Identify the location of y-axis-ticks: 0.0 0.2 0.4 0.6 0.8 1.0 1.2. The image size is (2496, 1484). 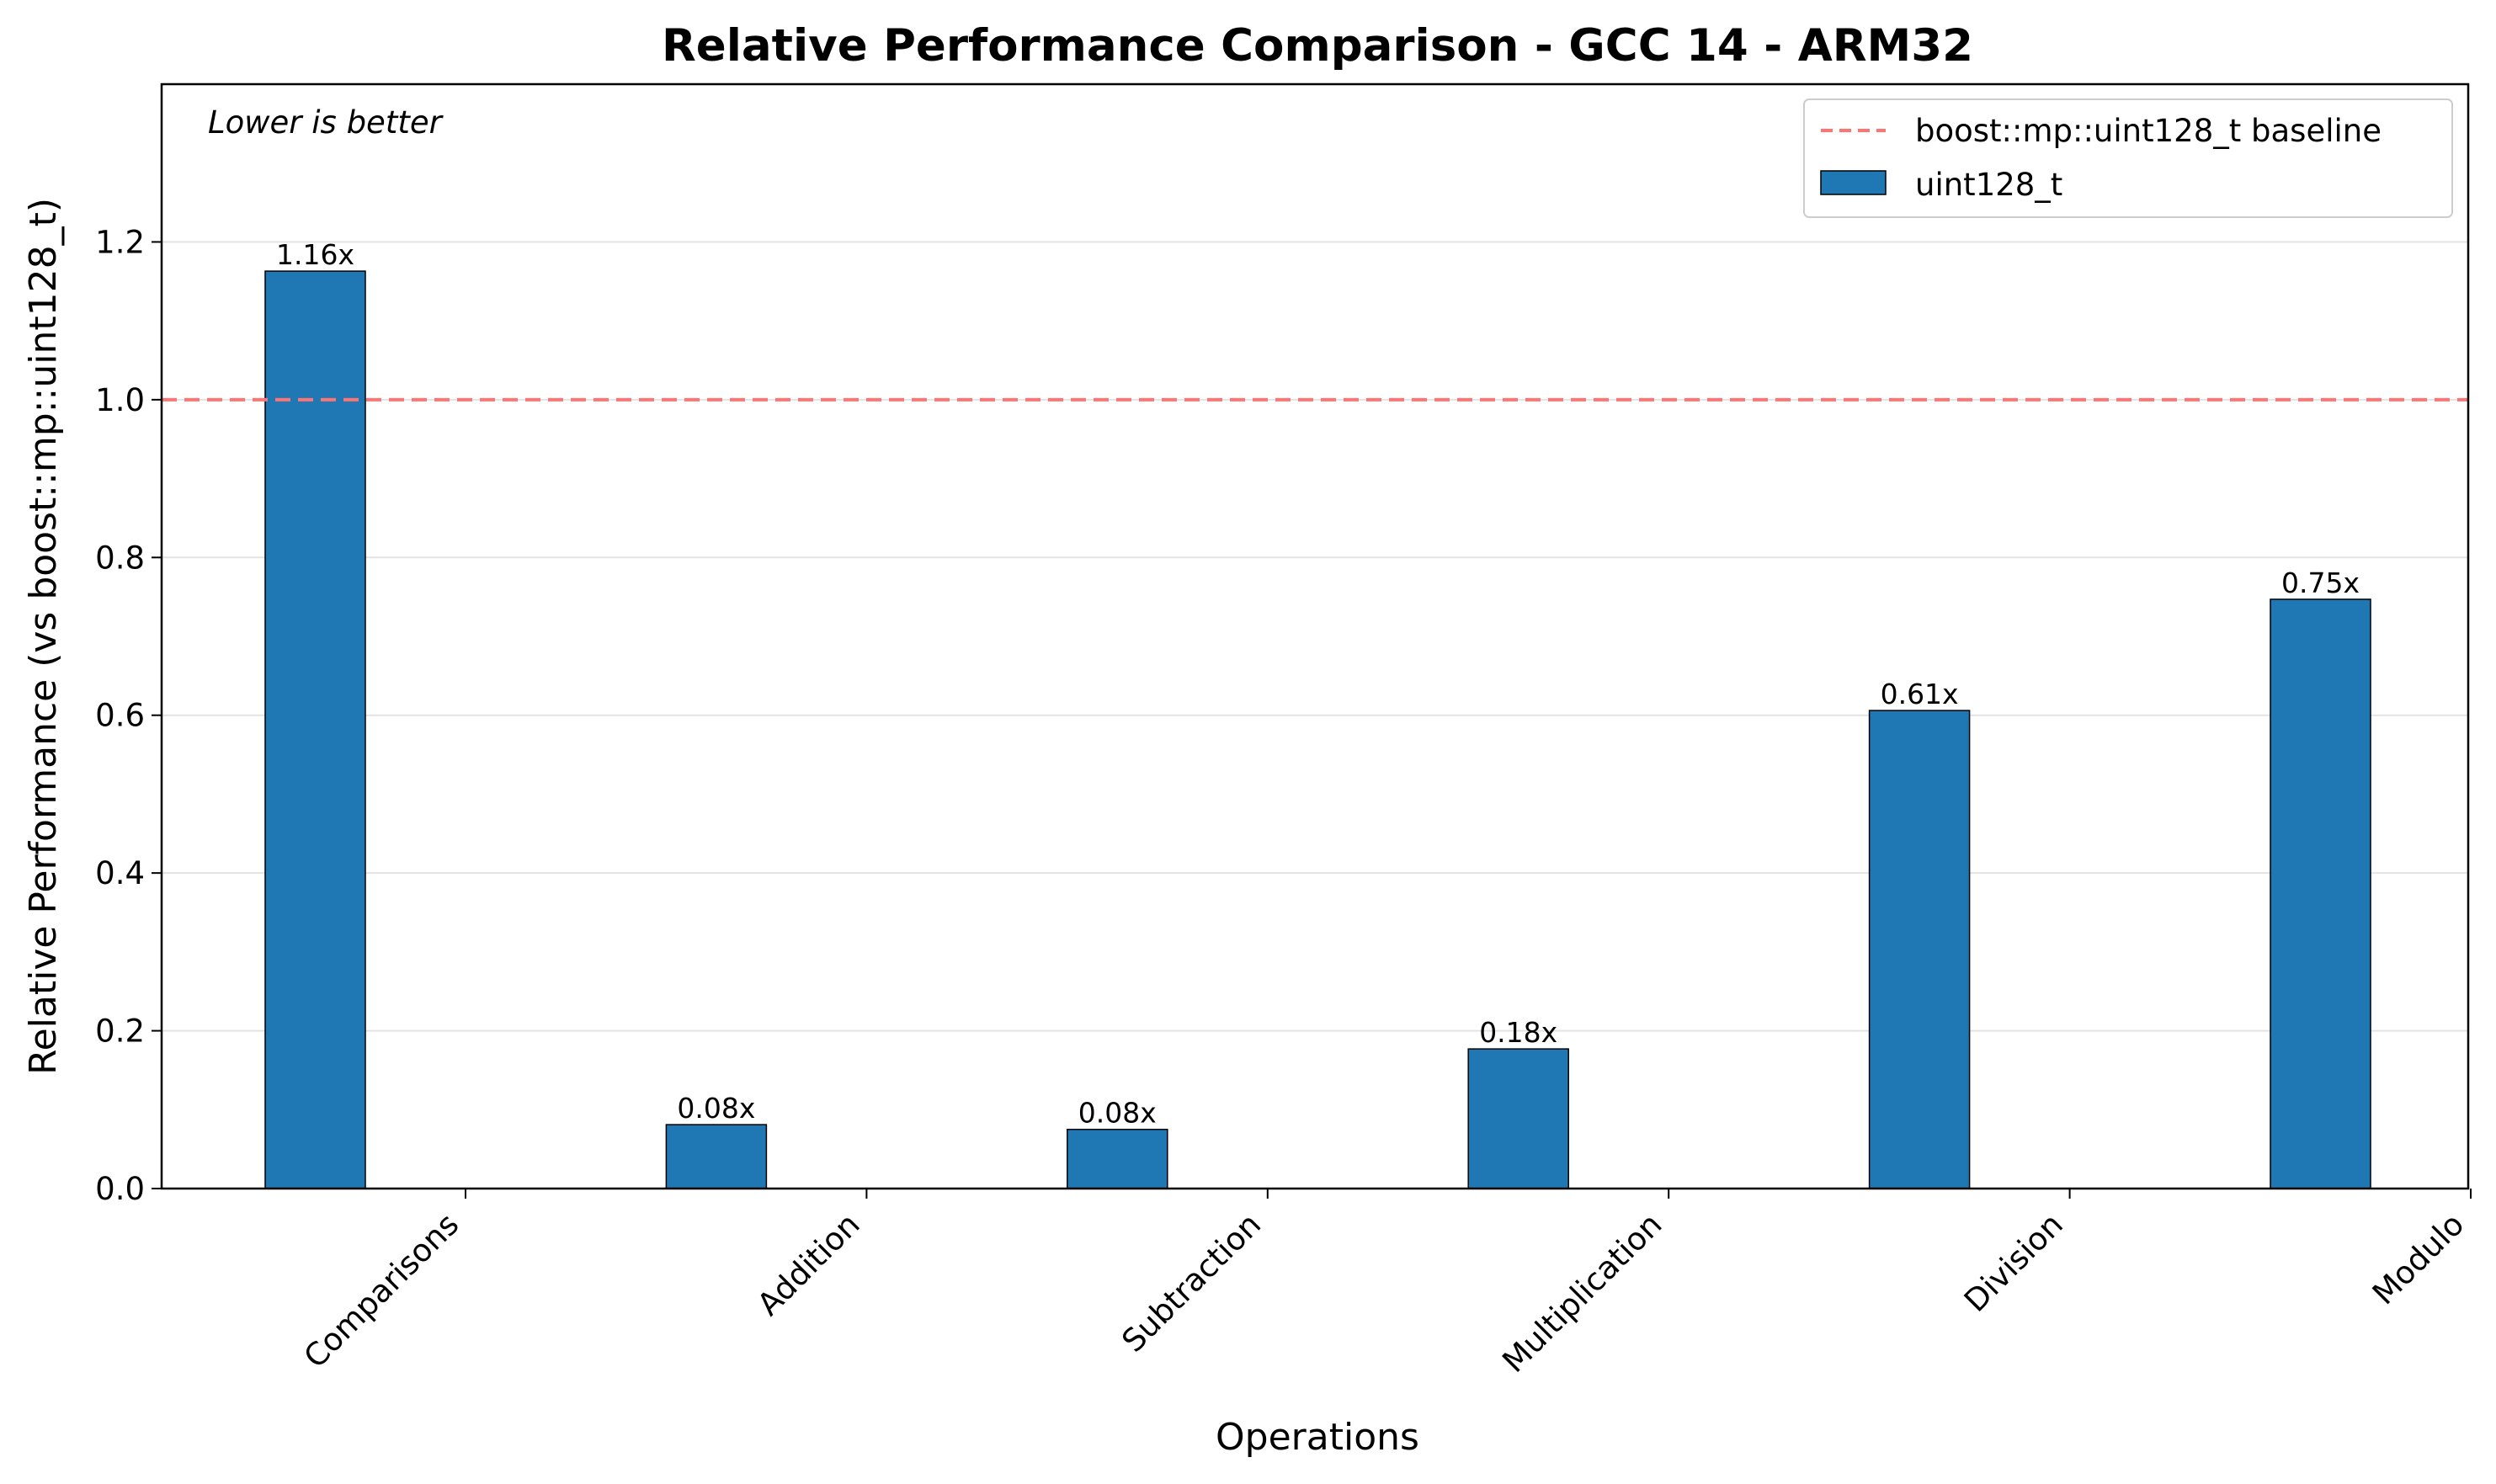
(128, 715).